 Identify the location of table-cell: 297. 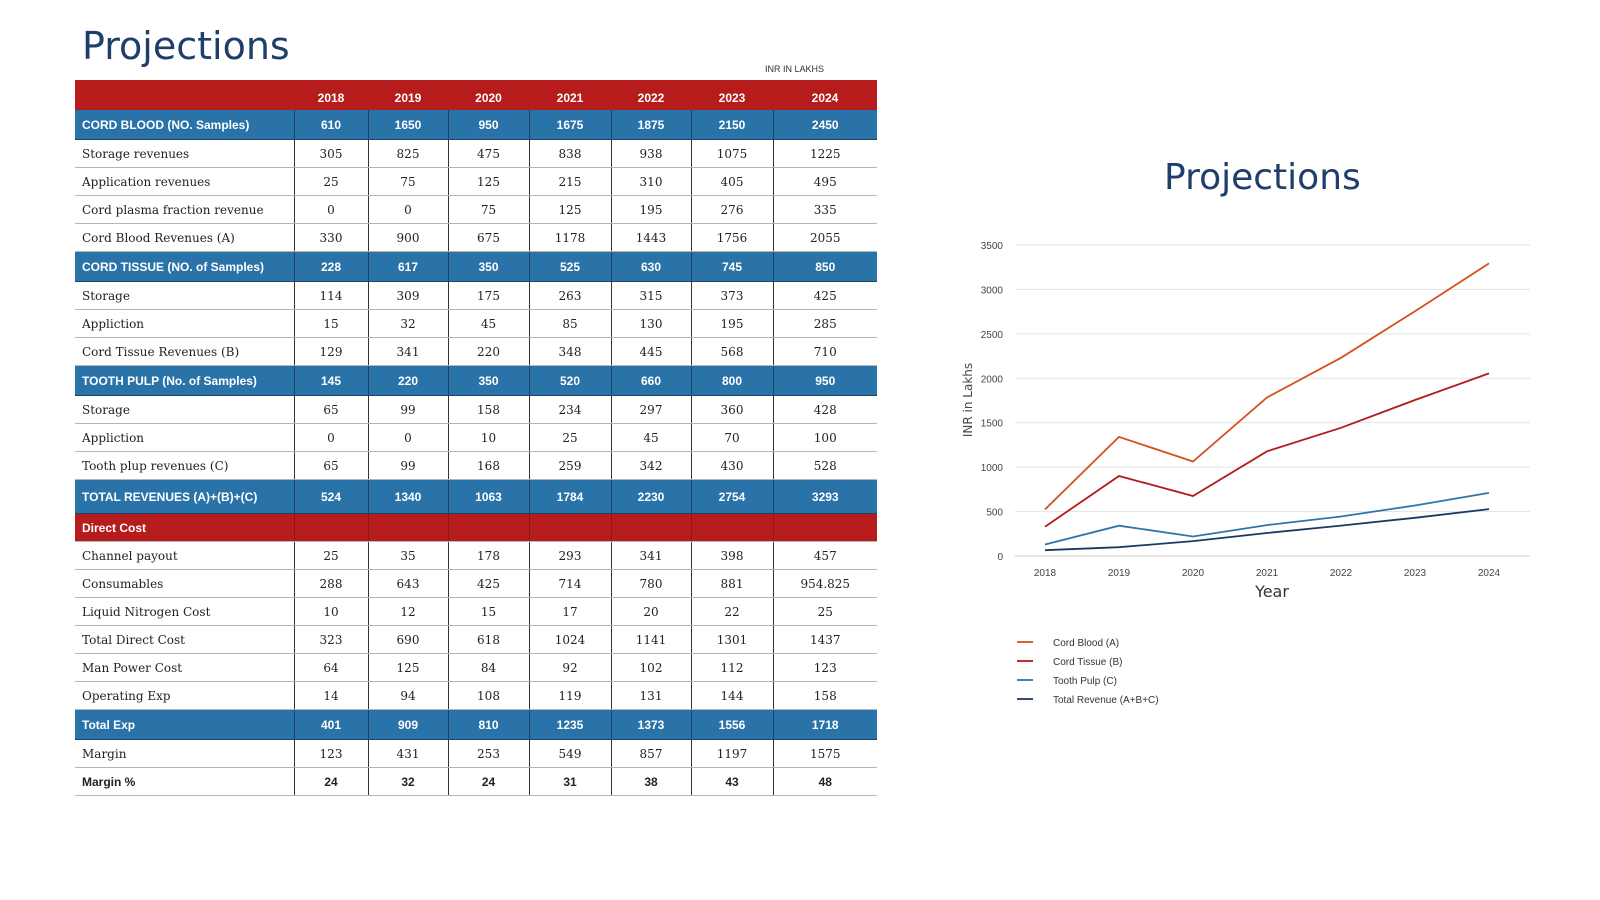
(650, 409).